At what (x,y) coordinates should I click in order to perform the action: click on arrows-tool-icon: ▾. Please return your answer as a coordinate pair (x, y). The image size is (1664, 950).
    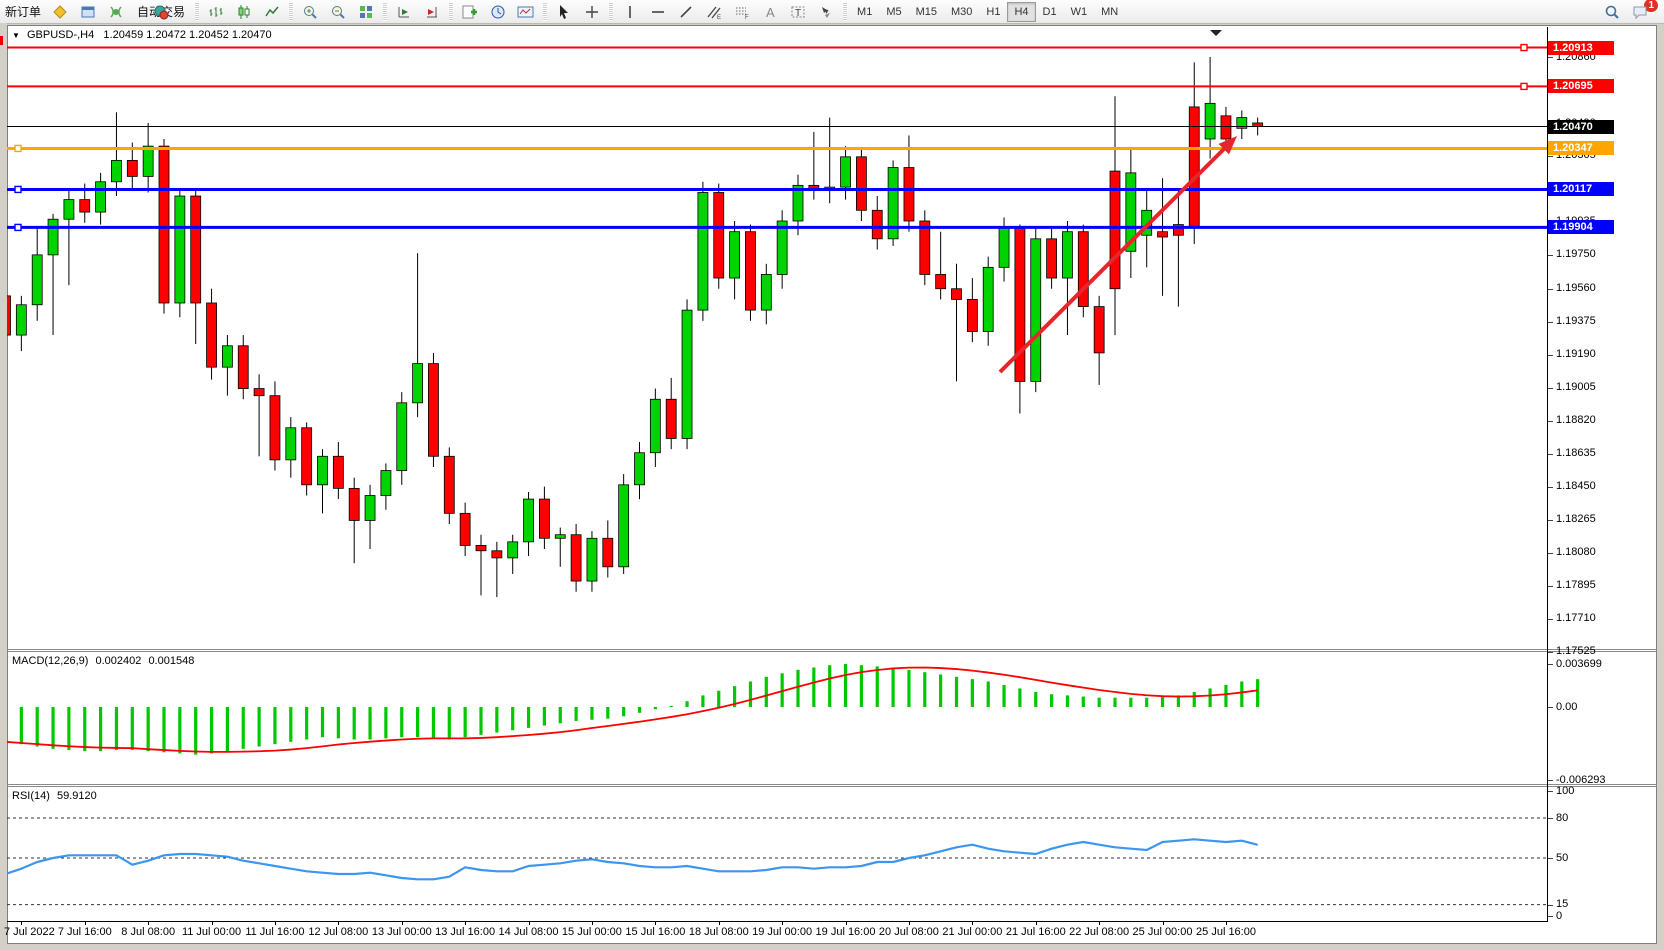
    Looking at the image, I should click on (826, 12).